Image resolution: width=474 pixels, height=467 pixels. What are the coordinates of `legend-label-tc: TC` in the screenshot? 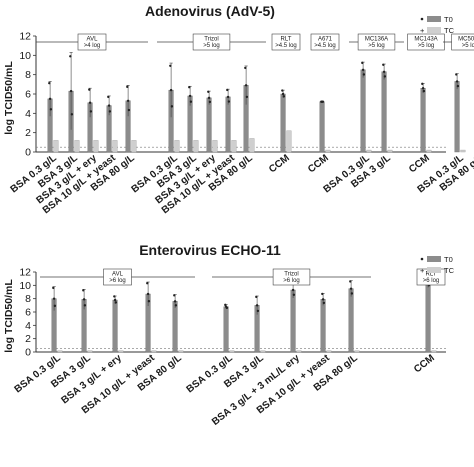 It's located at (449, 270).